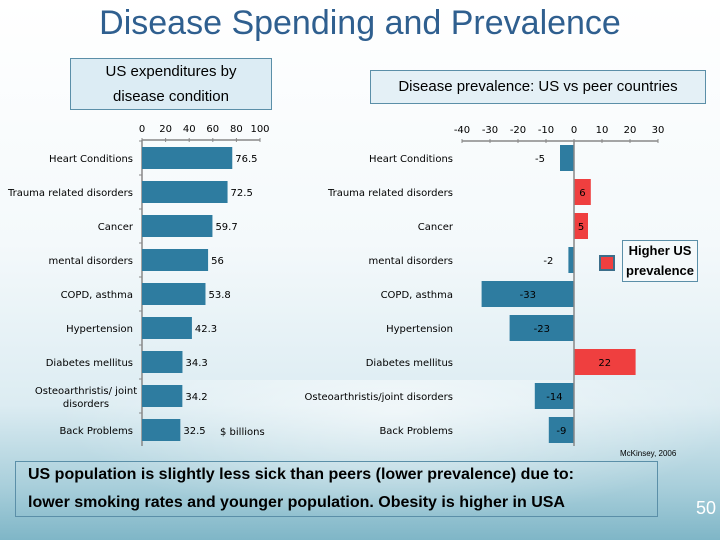 The width and height of the screenshot is (720, 540). Describe the element at coordinates (602, 130) in the screenshot. I see `x-tick-label: 10` at that location.